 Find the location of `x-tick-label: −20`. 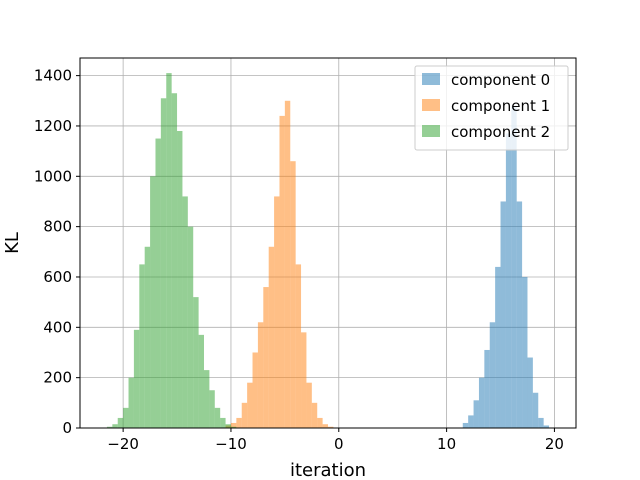

x-tick-label: −20 is located at coordinates (123, 444).